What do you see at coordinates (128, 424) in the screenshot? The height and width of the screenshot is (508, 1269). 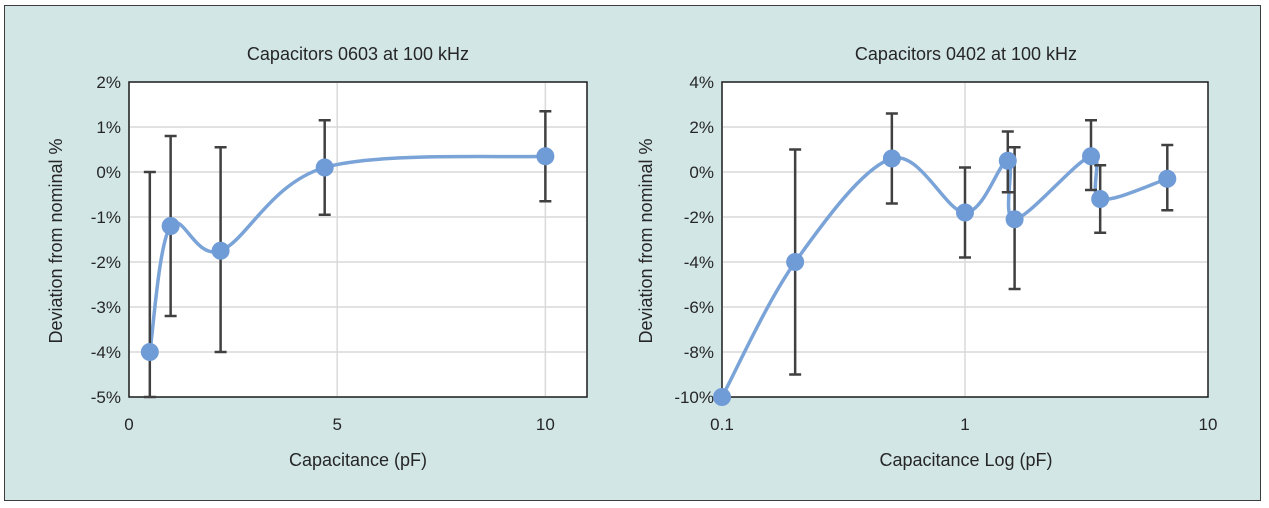 I see `x-tick-label: 0` at bounding box center [128, 424].